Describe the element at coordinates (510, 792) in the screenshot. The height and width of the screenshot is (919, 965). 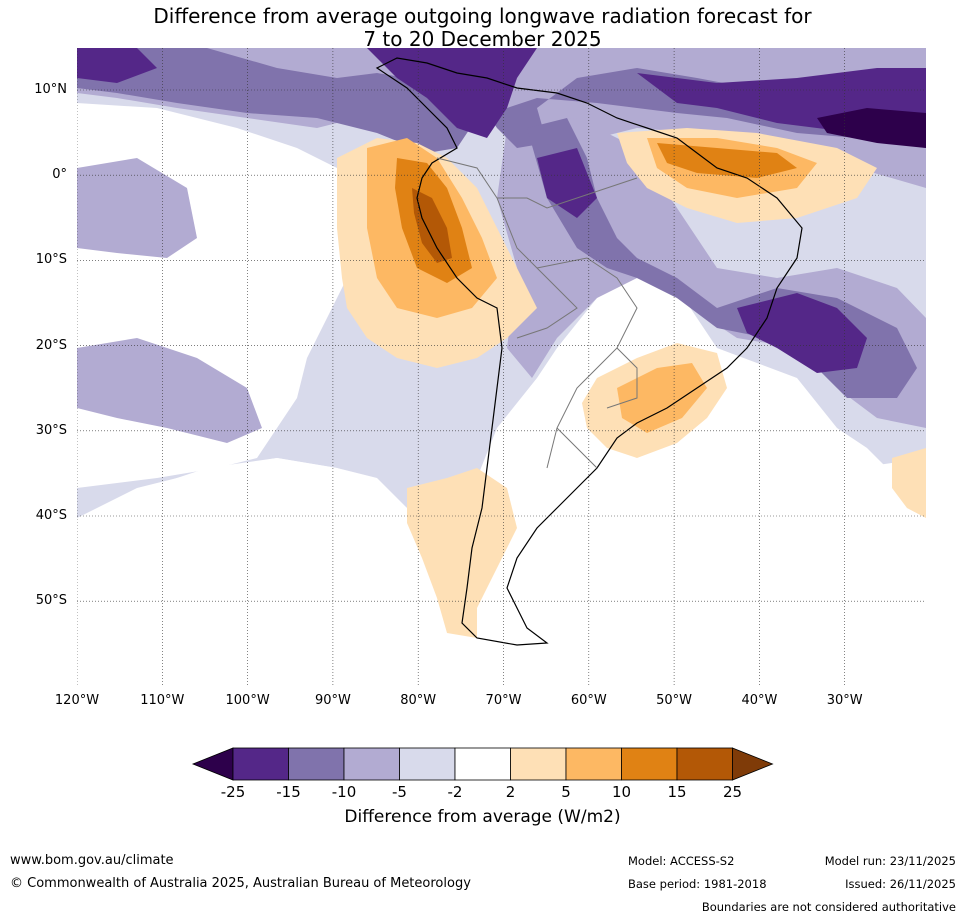
I see `colorbar-tick-label: 2` at that location.